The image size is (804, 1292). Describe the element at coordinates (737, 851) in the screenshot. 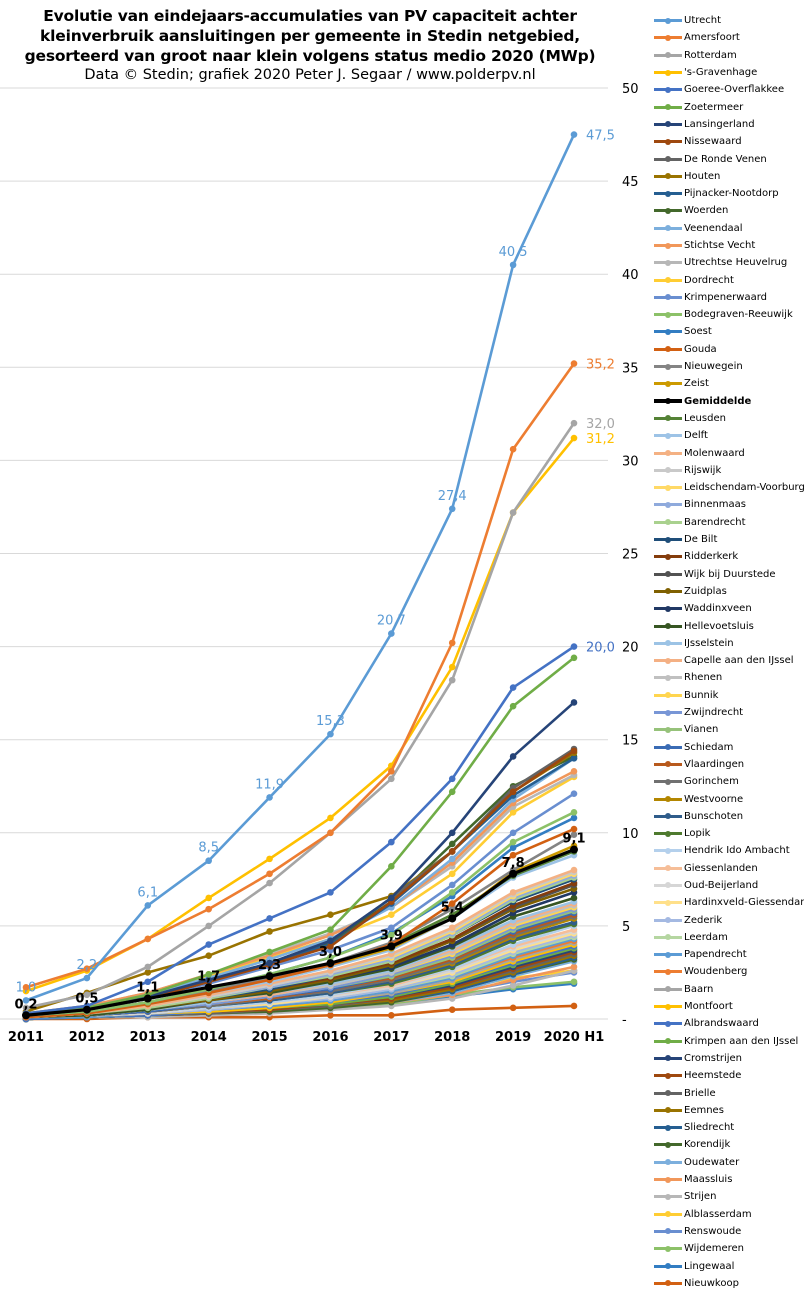

I see `legend-label: Hendrik Ido Ambacht` at that location.